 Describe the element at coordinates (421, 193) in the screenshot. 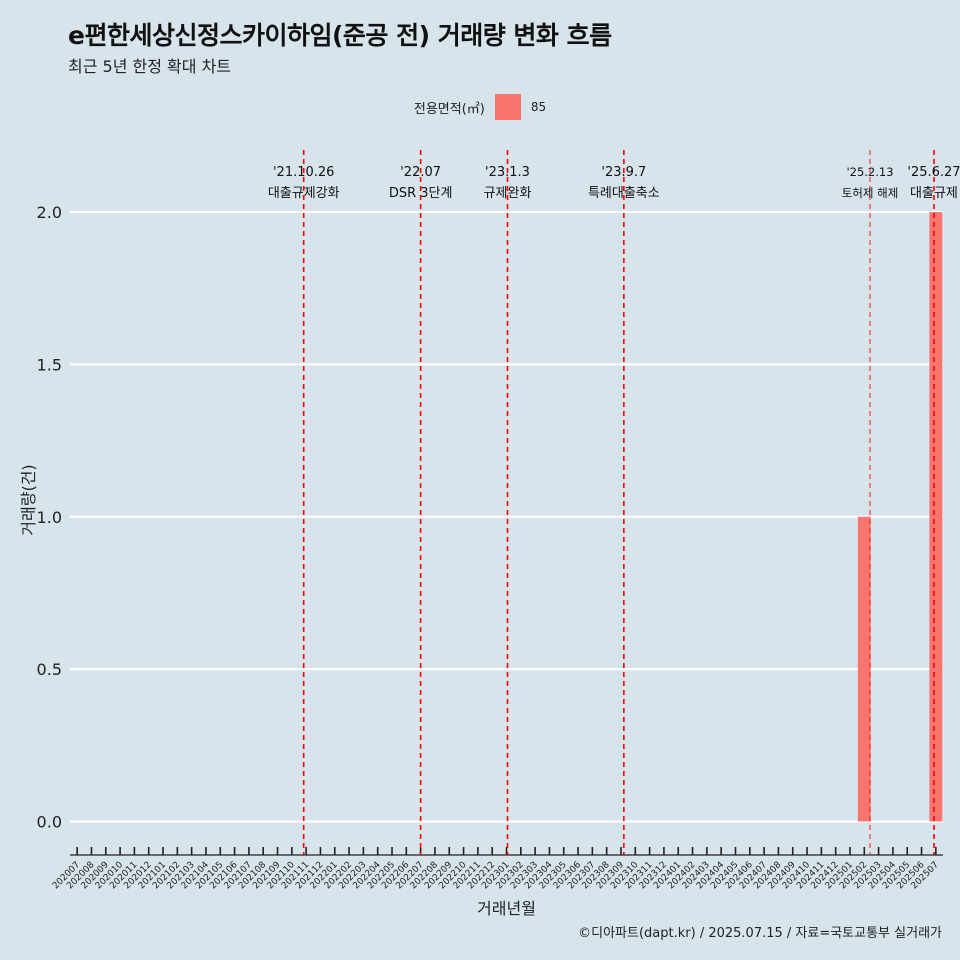

I see `event-name-label: DSR 3단계` at that location.